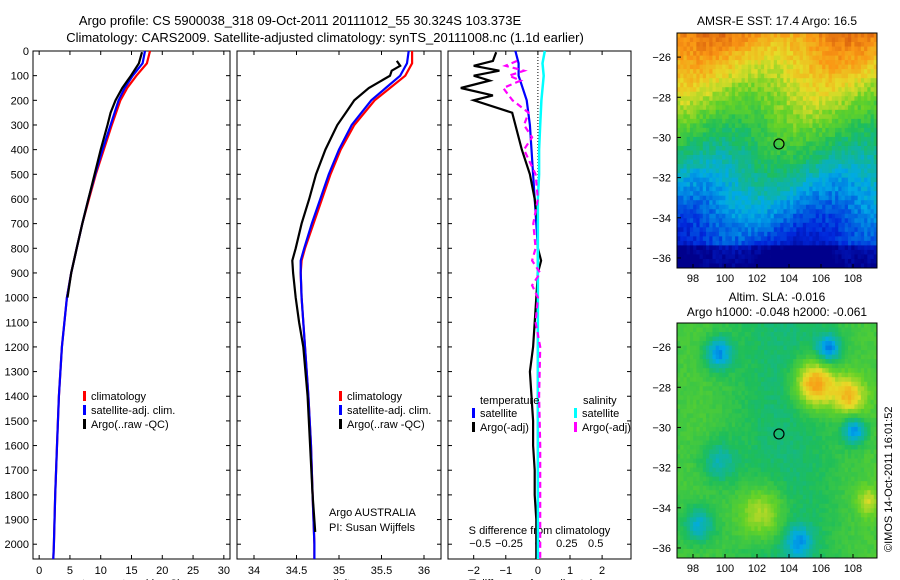 The height and width of the screenshot is (580, 900). What do you see at coordinates (39, 571) in the screenshot?
I see `x-tick-label: 0` at bounding box center [39, 571].